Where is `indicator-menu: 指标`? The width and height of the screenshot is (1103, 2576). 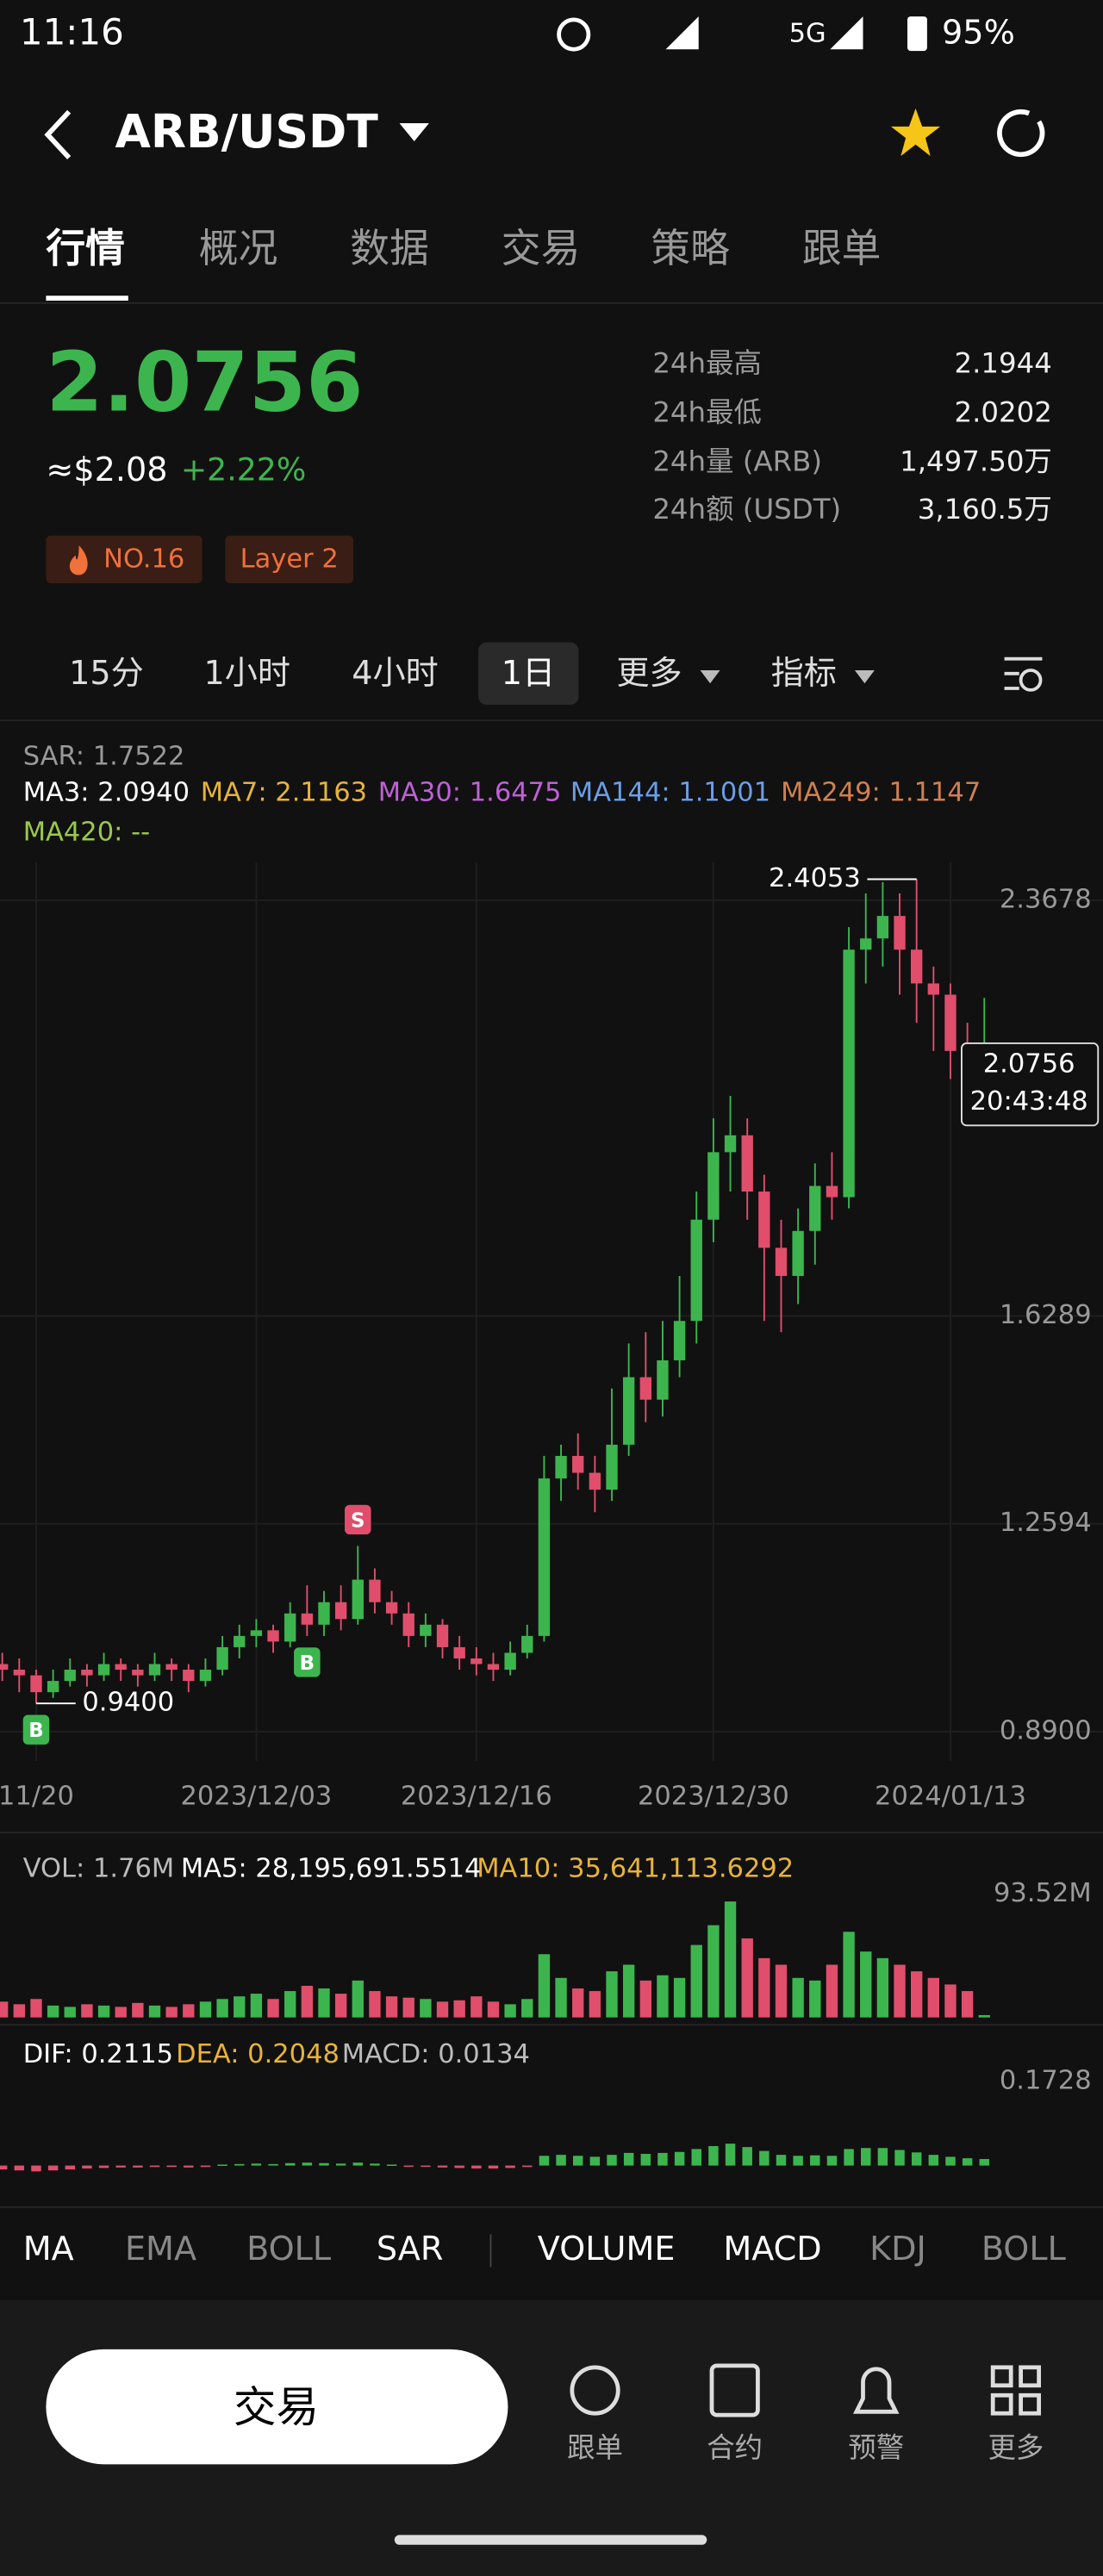
indicator-menu: 指标 is located at coordinates (804, 673).